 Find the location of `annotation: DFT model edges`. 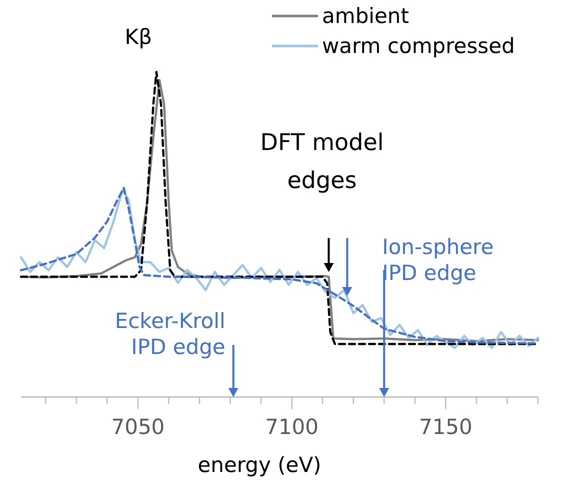

annotation: DFT model edges is located at coordinates (322, 162).